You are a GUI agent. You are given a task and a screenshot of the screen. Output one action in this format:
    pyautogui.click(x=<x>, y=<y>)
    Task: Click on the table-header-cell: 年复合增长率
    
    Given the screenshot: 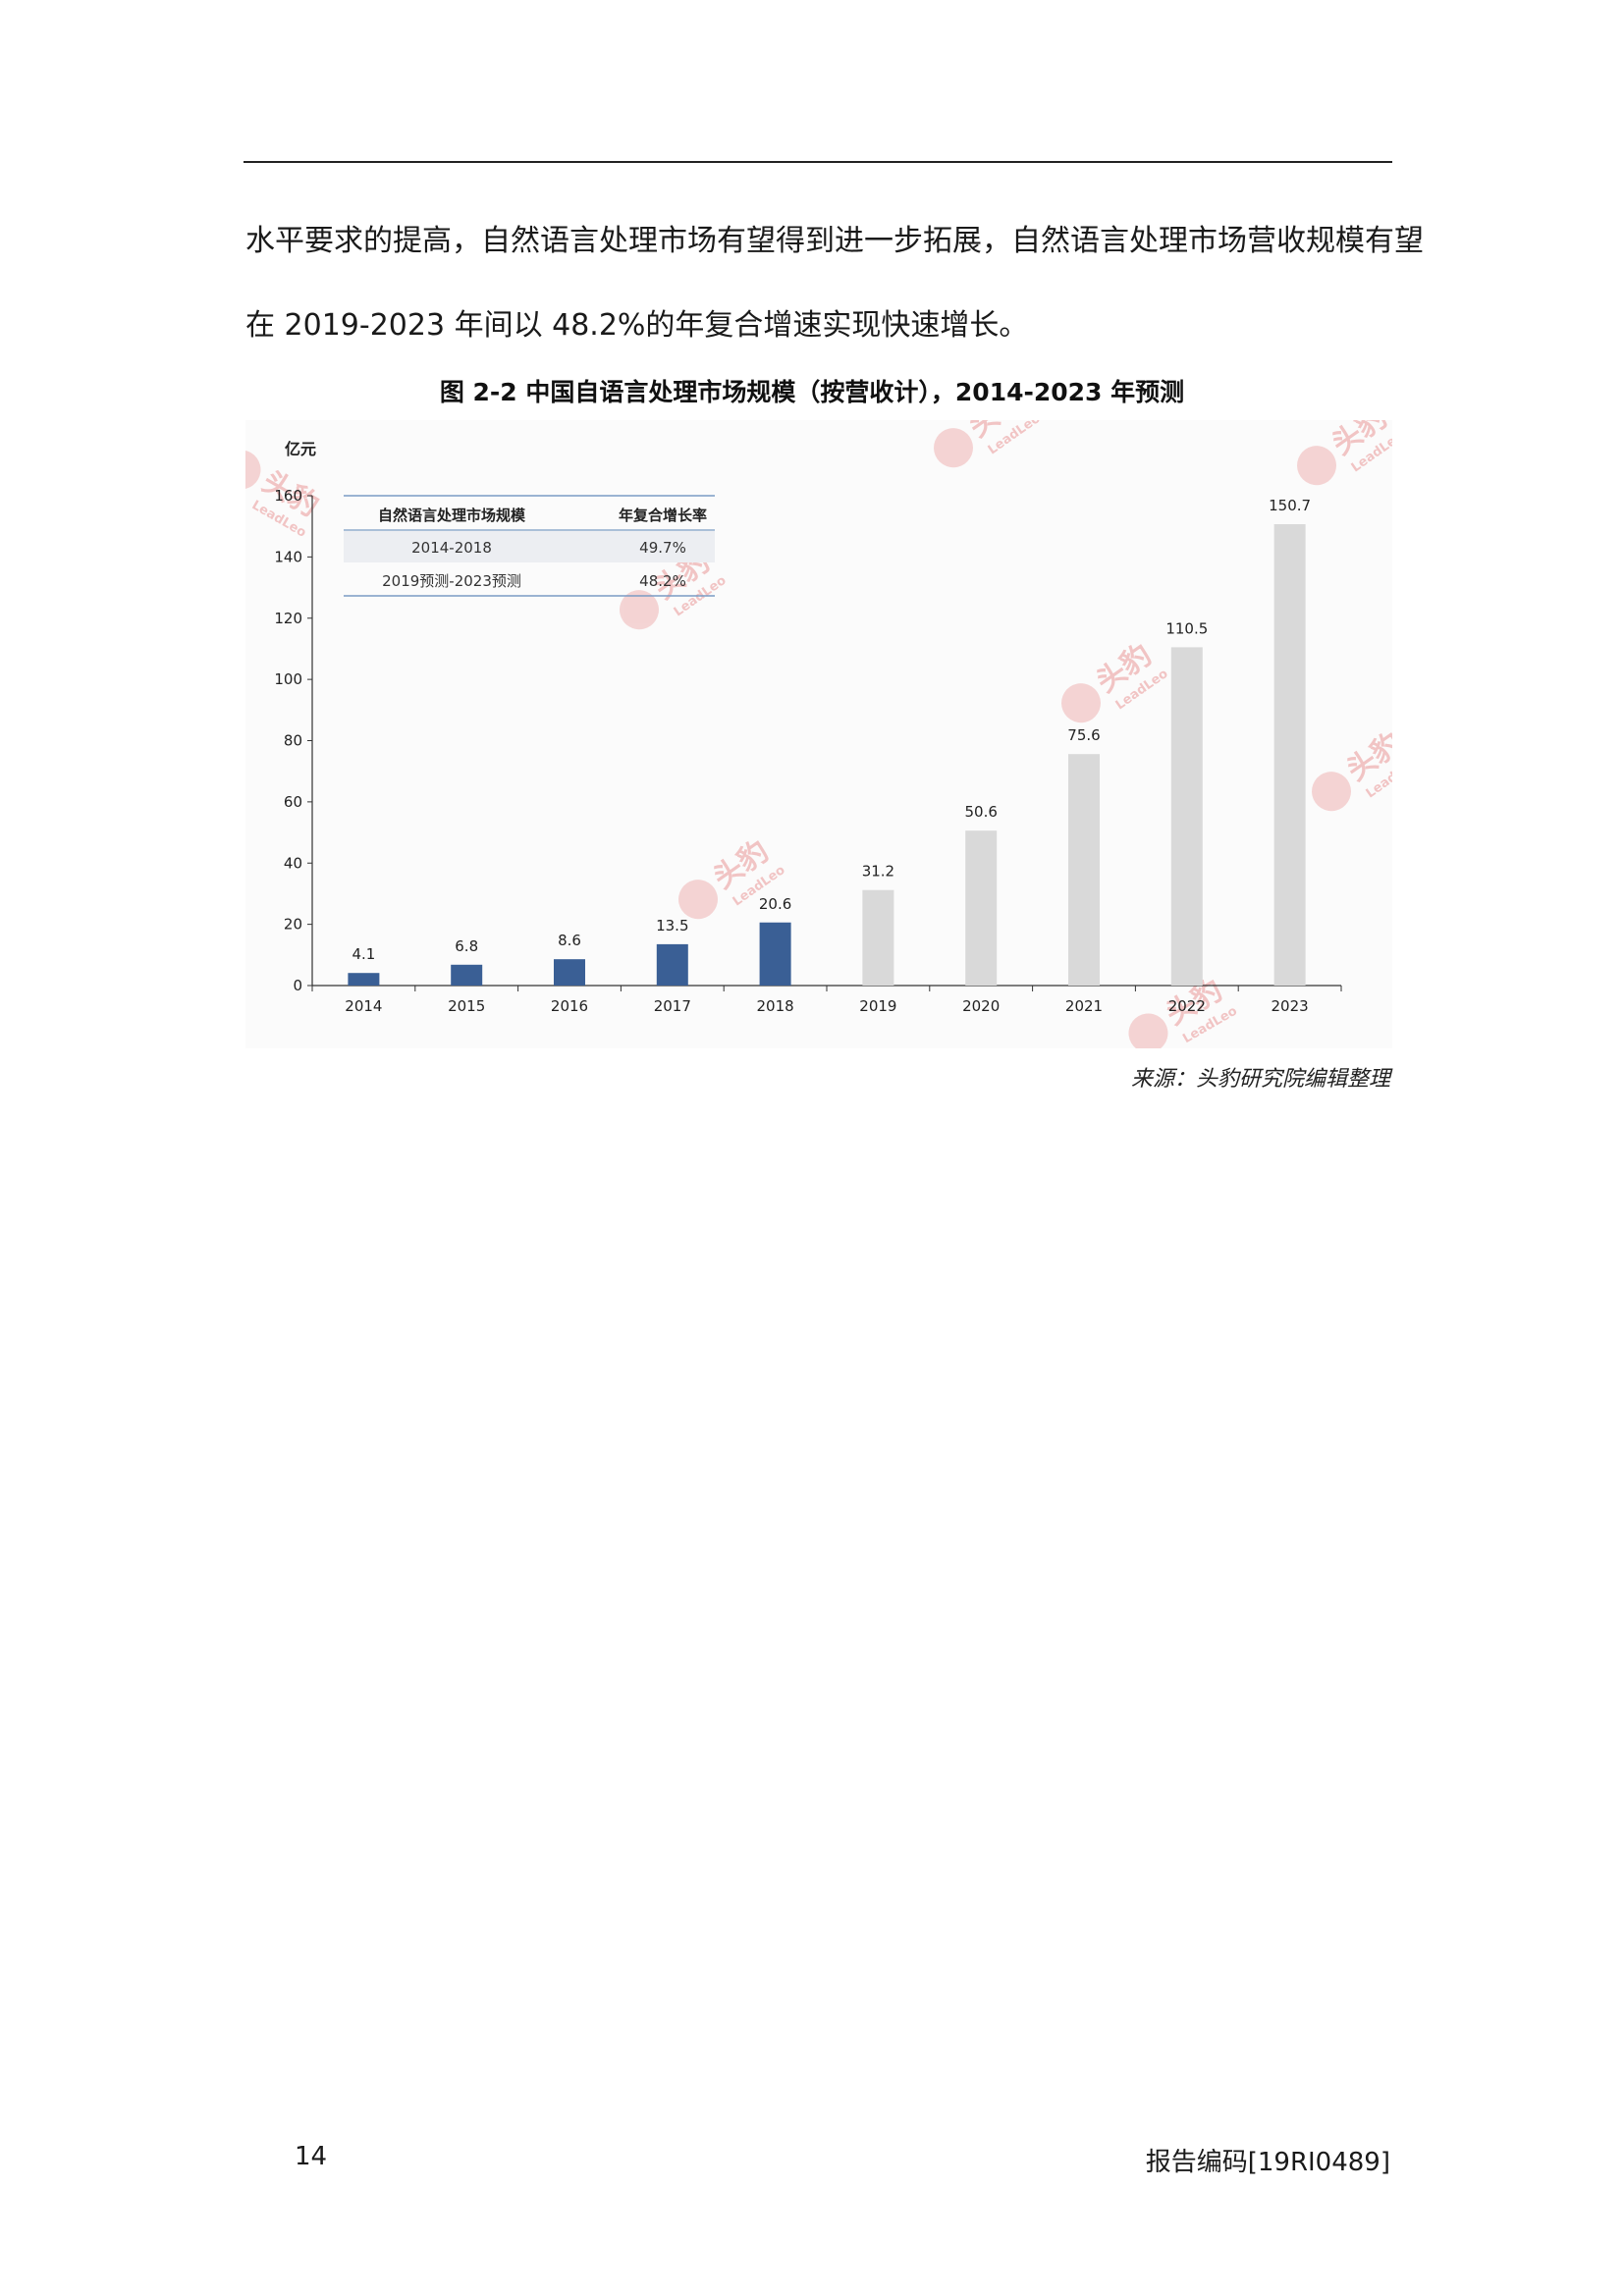 What is the action you would take?
    pyautogui.click(x=663, y=515)
    